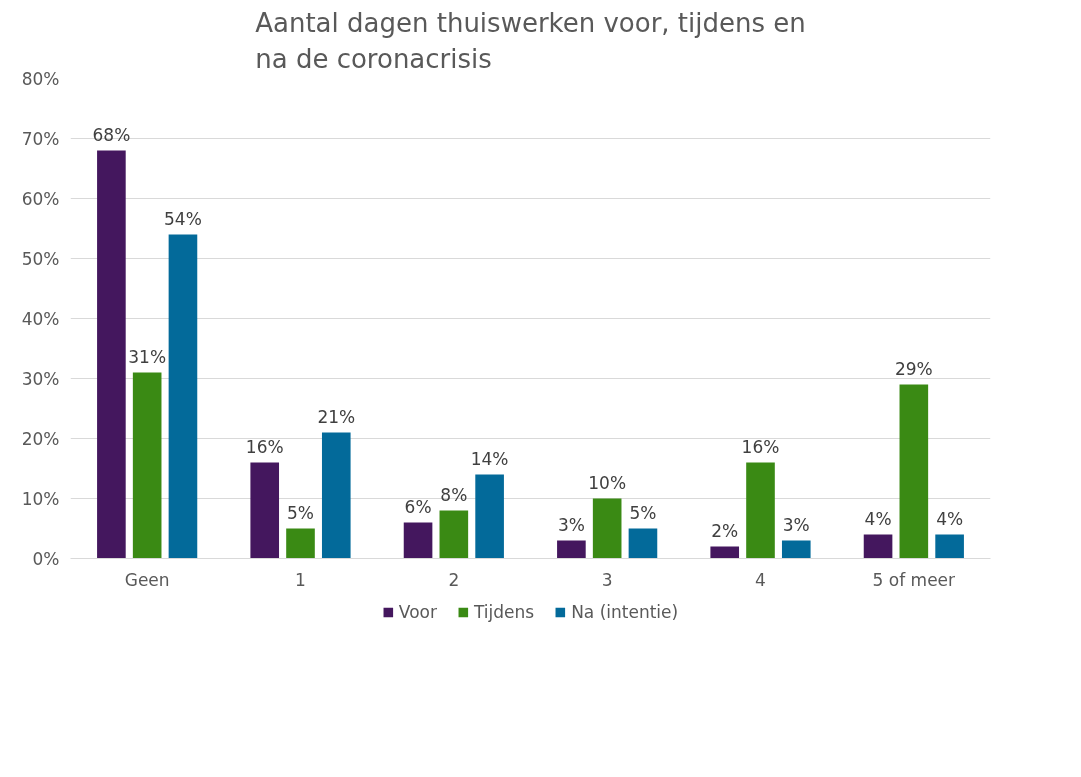 This screenshot has width=1081, height=777. I want to click on data-label: 29%, so click(913, 368).